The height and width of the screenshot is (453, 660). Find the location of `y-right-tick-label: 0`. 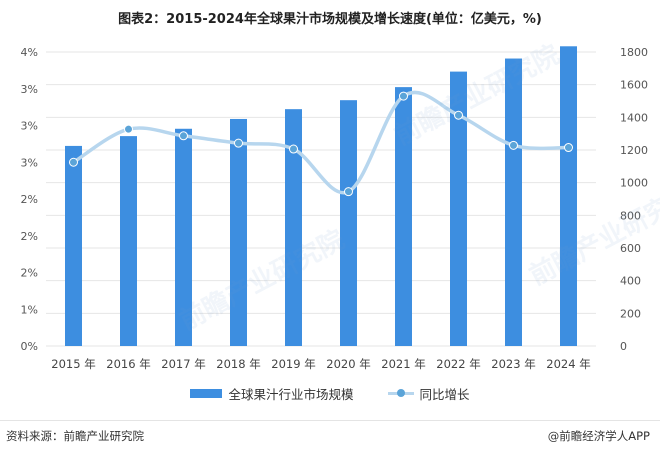

y-right-tick-label: 0 is located at coordinates (623, 346).